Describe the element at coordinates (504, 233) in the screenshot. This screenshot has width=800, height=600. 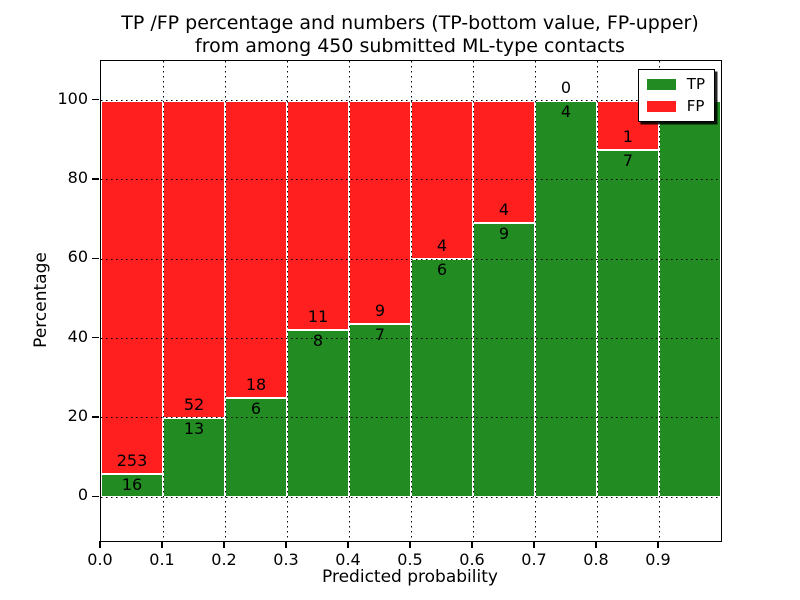
I see `tp-count-label: 9` at that location.